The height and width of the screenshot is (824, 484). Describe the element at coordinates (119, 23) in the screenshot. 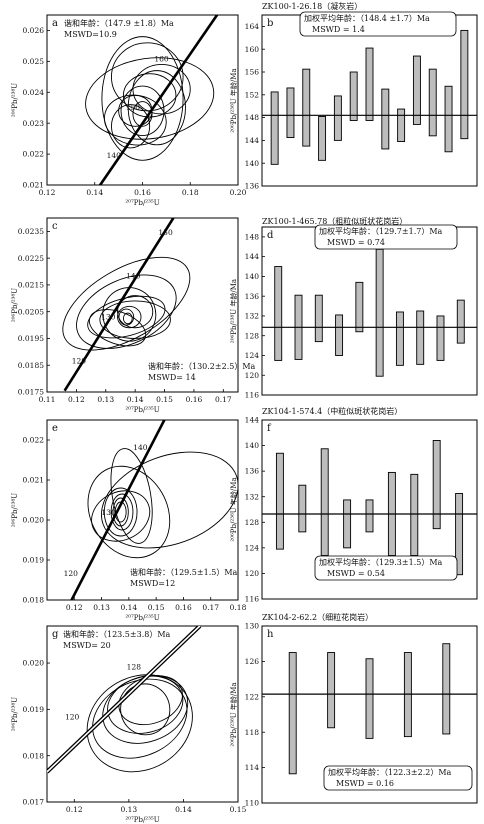

I see `concordia-age-text: 谐和年龄：（147.9 ±1.8）Ma` at that location.